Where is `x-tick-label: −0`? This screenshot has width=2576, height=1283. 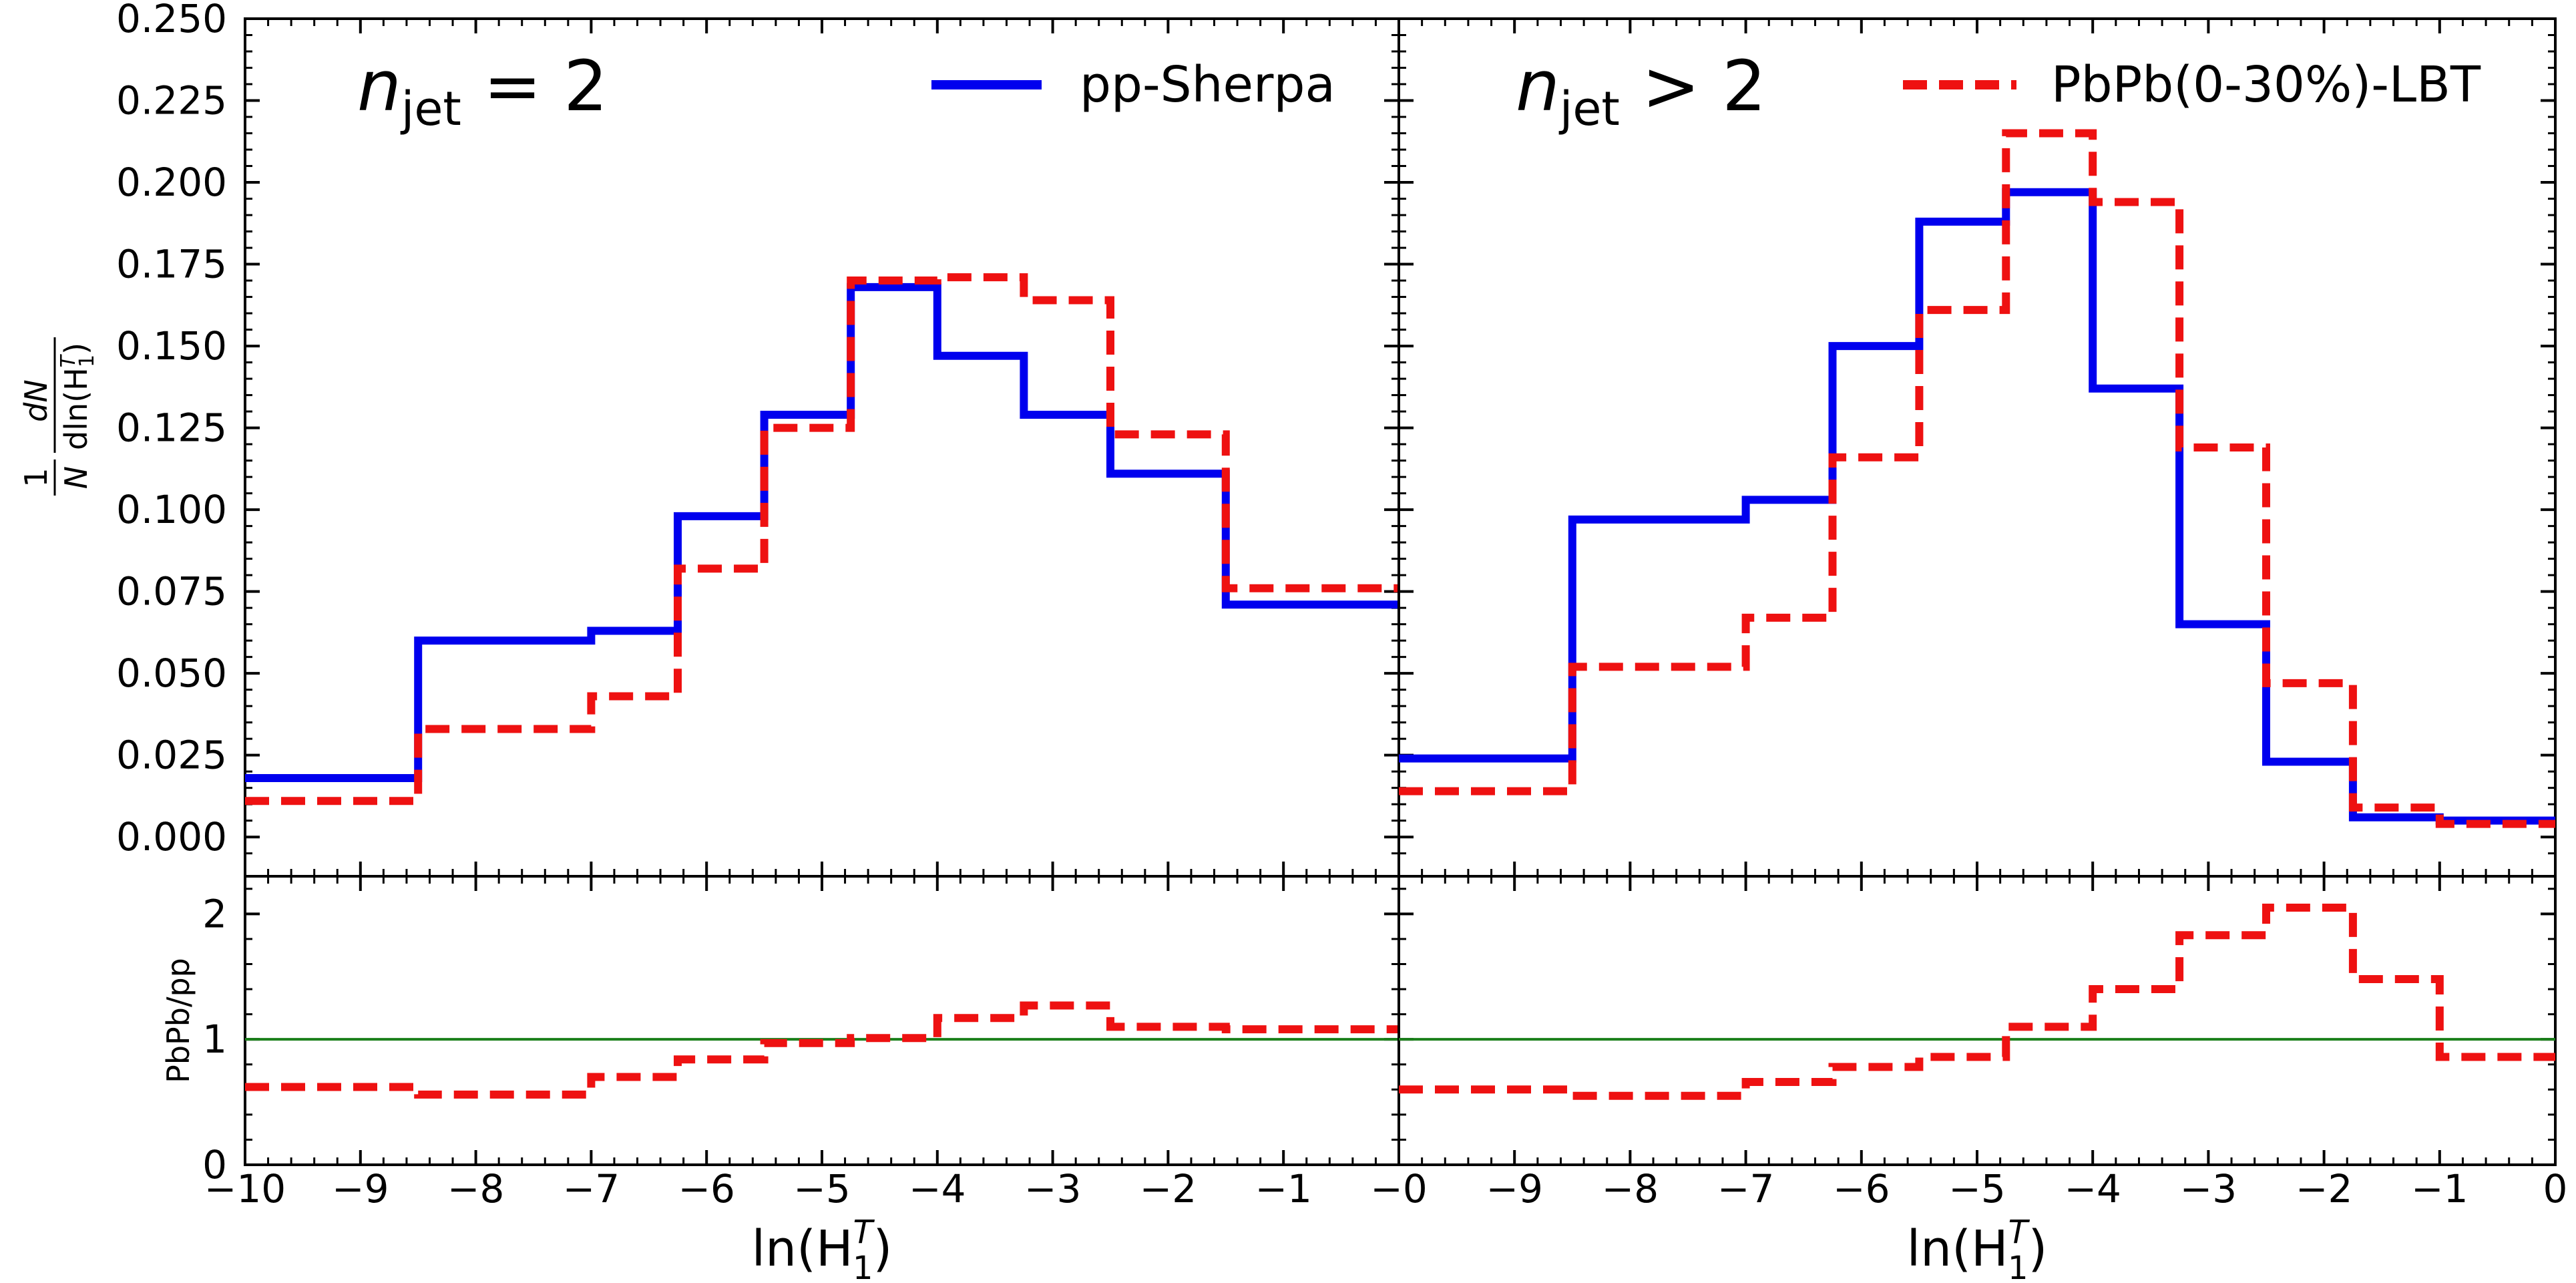
x-tick-label: −0 is located at coordinates (1399, 1189).